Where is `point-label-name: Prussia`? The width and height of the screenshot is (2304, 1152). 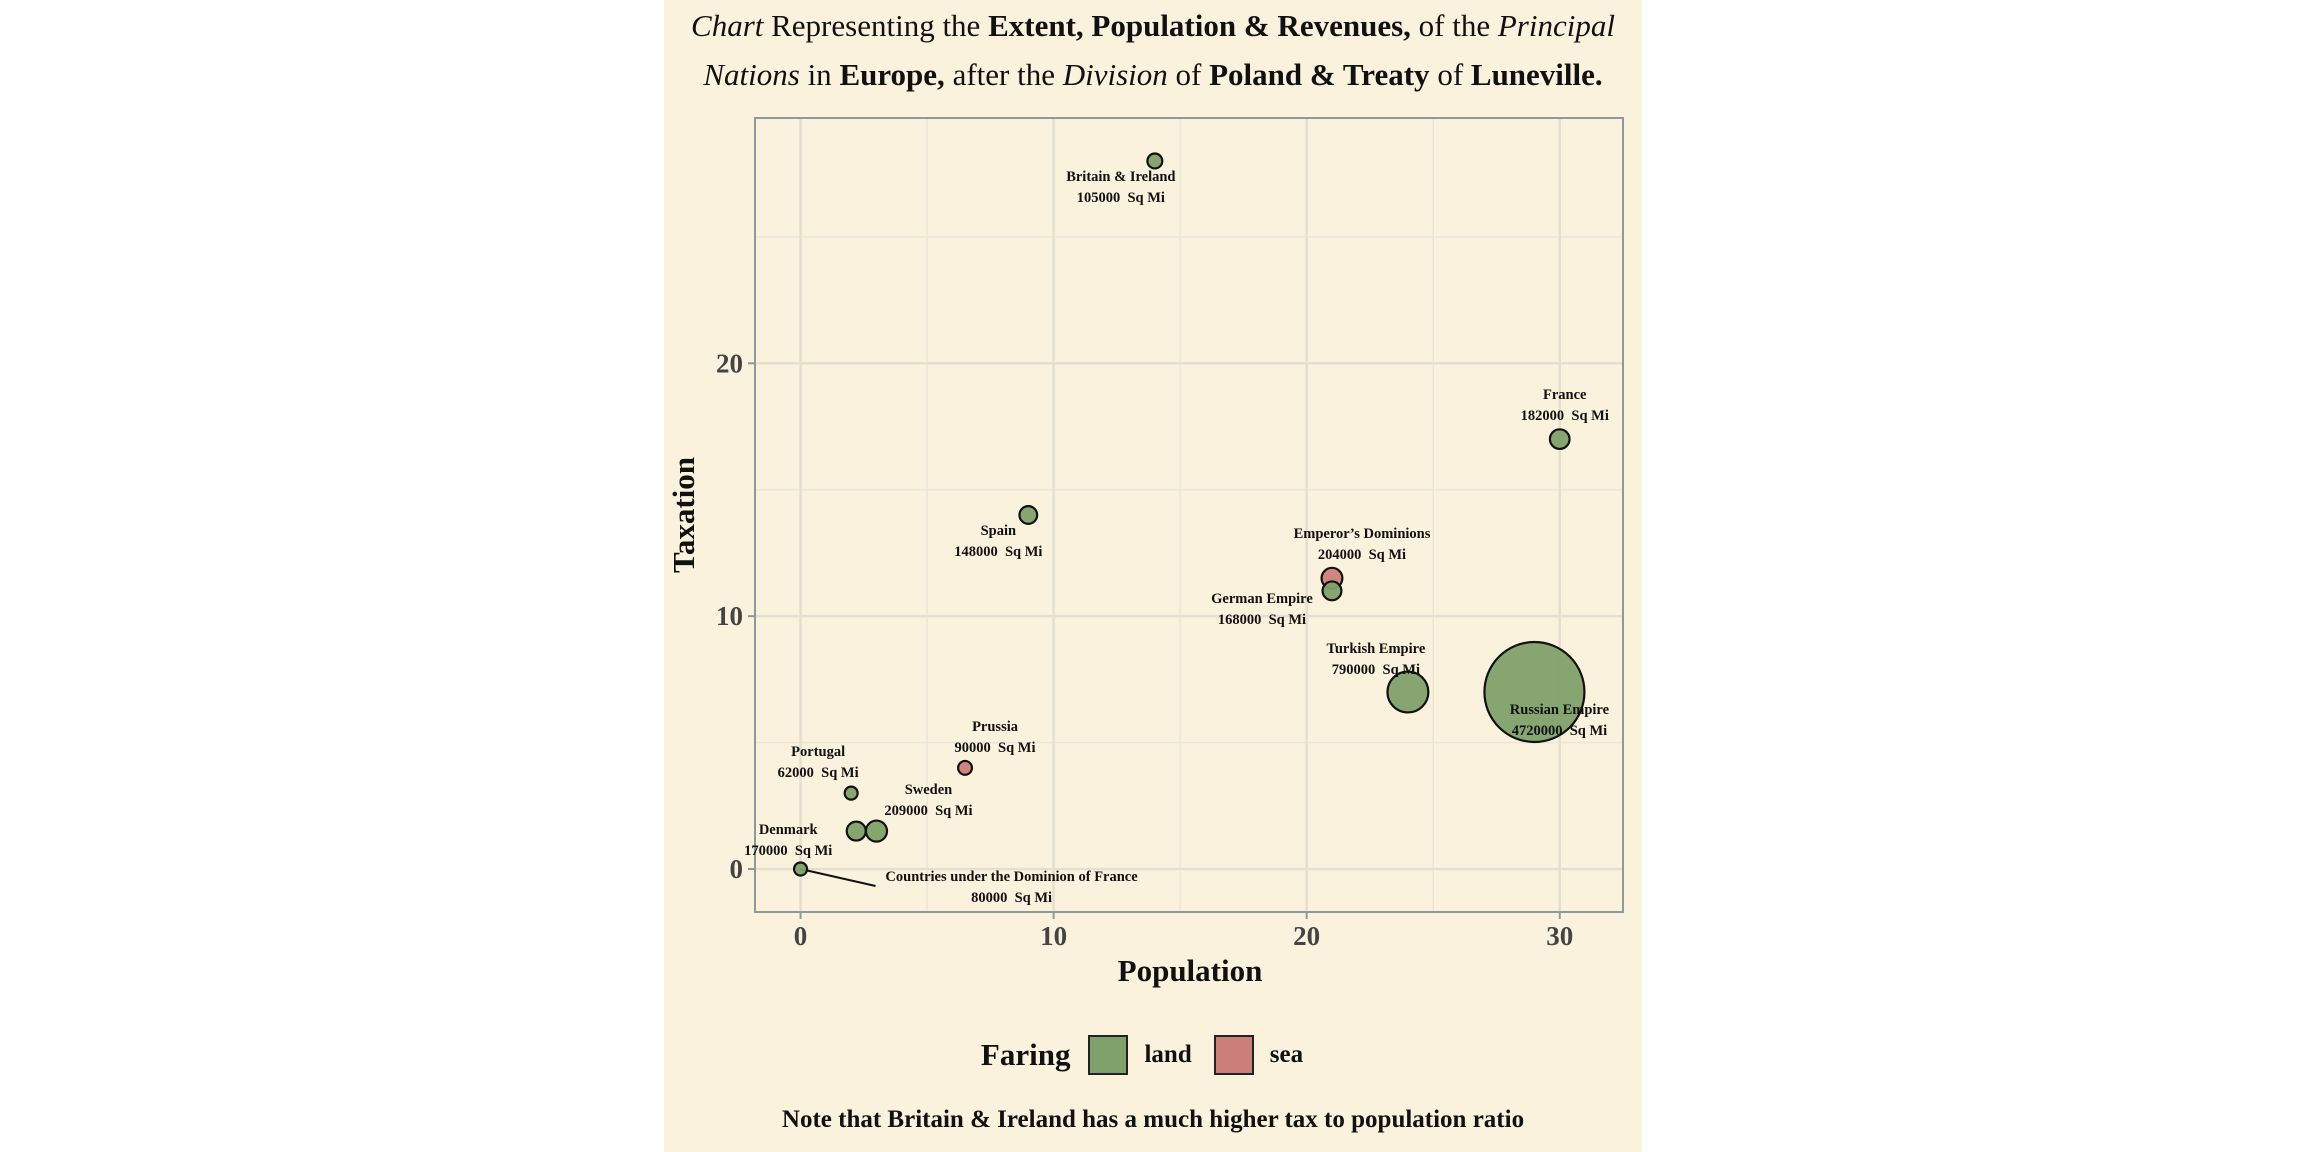 point-label-name: Prussia is located at coordinates (995, 727).